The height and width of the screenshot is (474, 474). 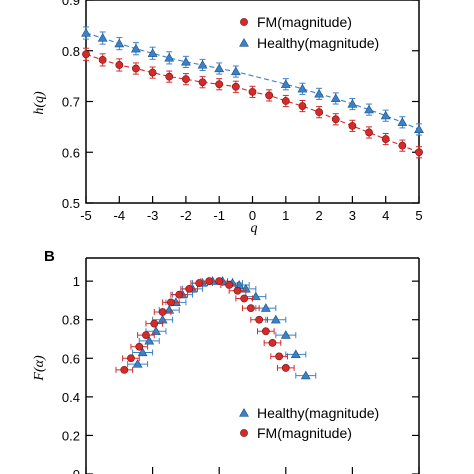 What do you see at coordinates (385, 215) in the screenshot?
I see `panel-a-x-tick-label: 4` at bounding box center [385, 215].